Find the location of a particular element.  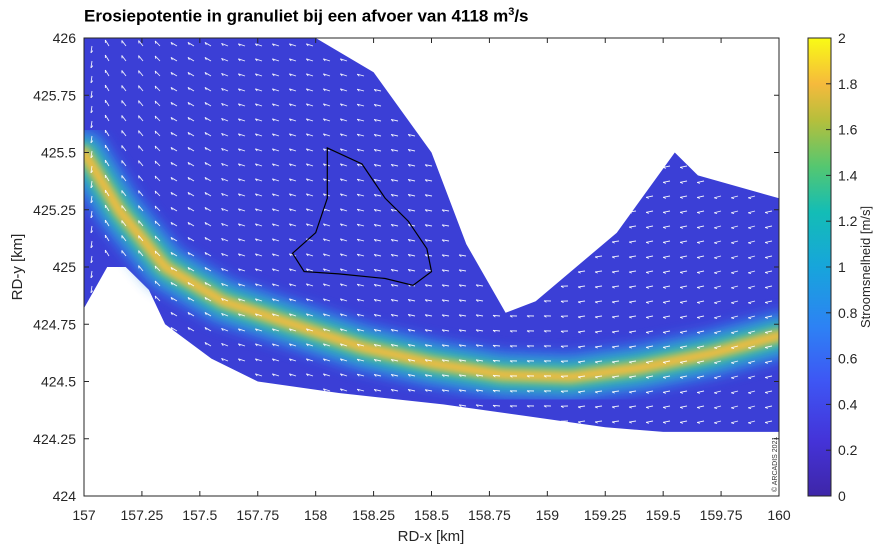

colorbar-tick-label: 1 is located at coordinates (842, 267).